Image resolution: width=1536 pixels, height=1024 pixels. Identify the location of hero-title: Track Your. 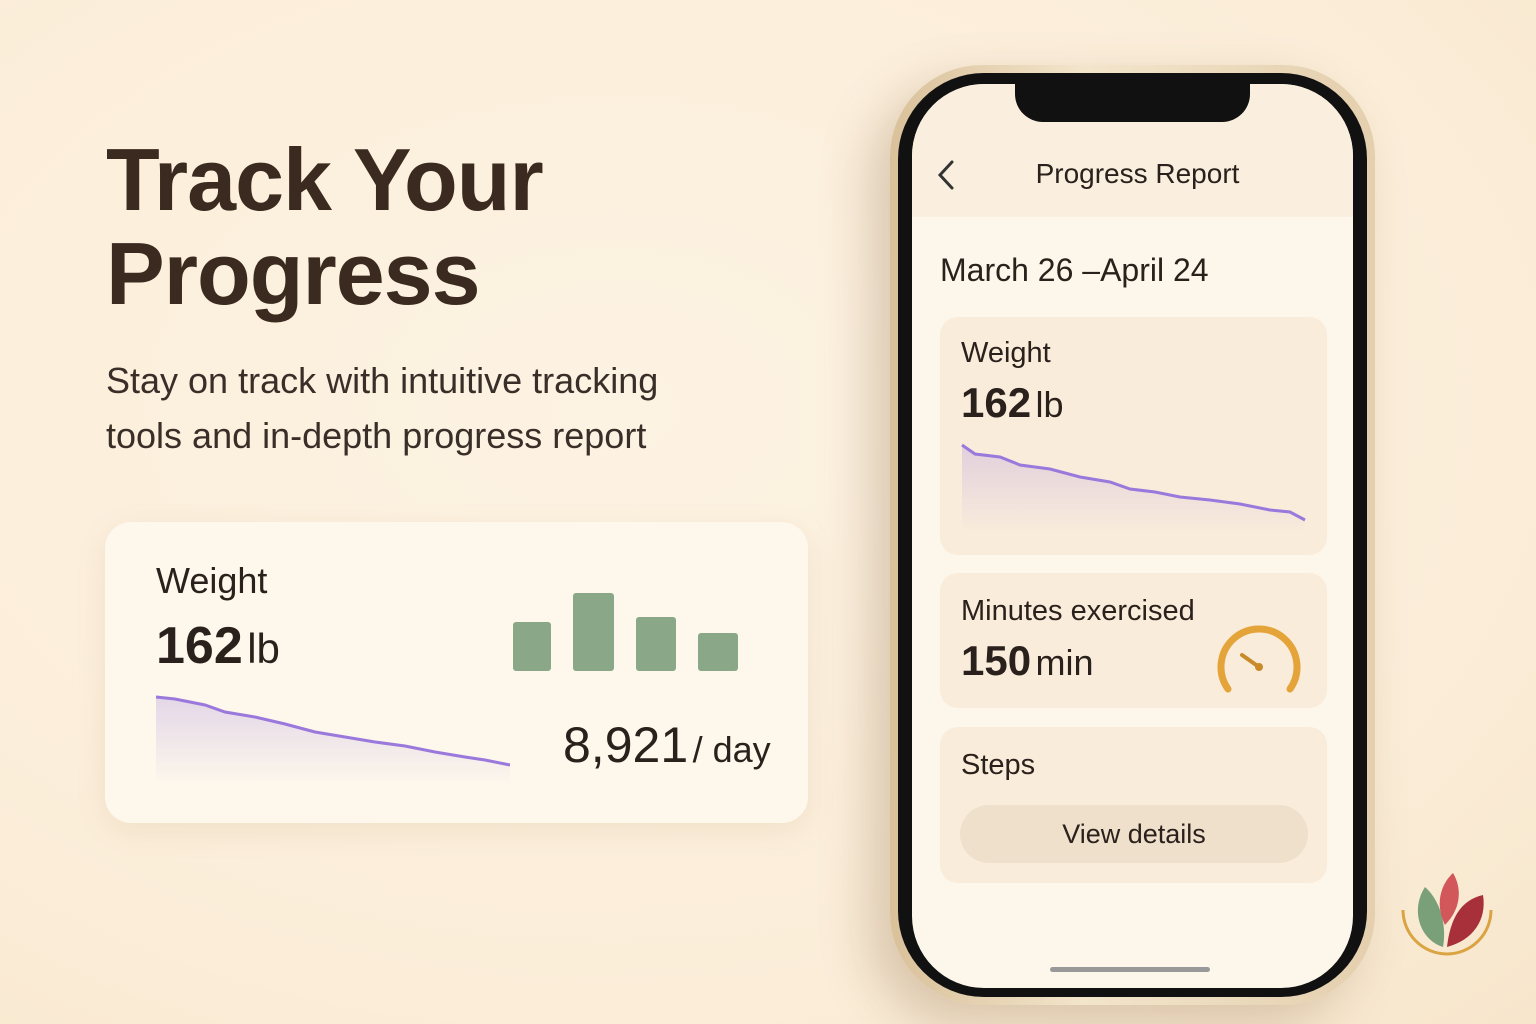
(325, 179).